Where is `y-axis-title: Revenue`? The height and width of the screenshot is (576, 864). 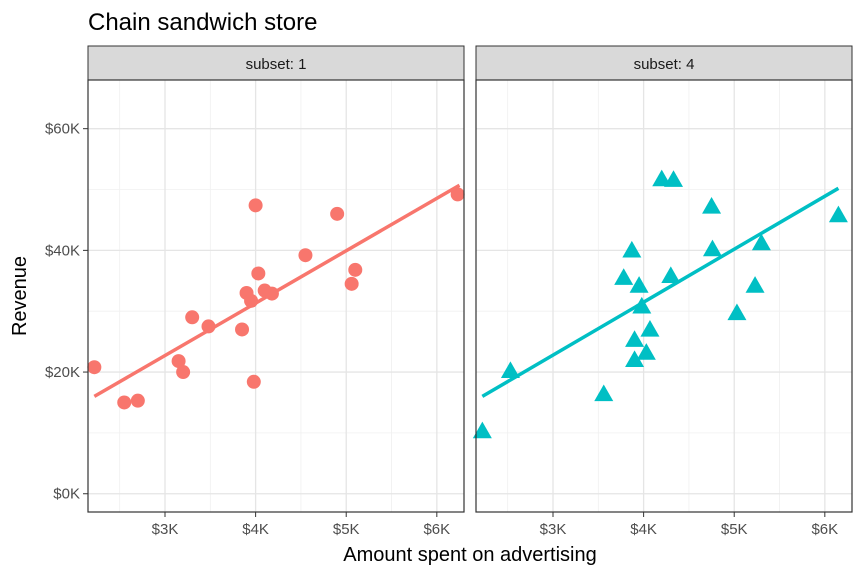
y-axis-title: Revenue is located at coordinates (20, 296).